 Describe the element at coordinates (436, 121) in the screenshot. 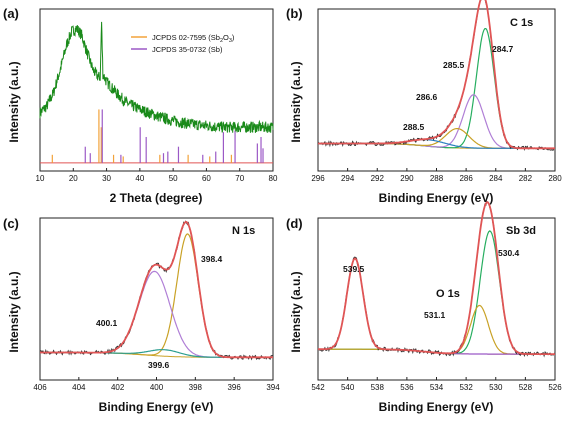

I see `fit-peak-285.5` at that location.